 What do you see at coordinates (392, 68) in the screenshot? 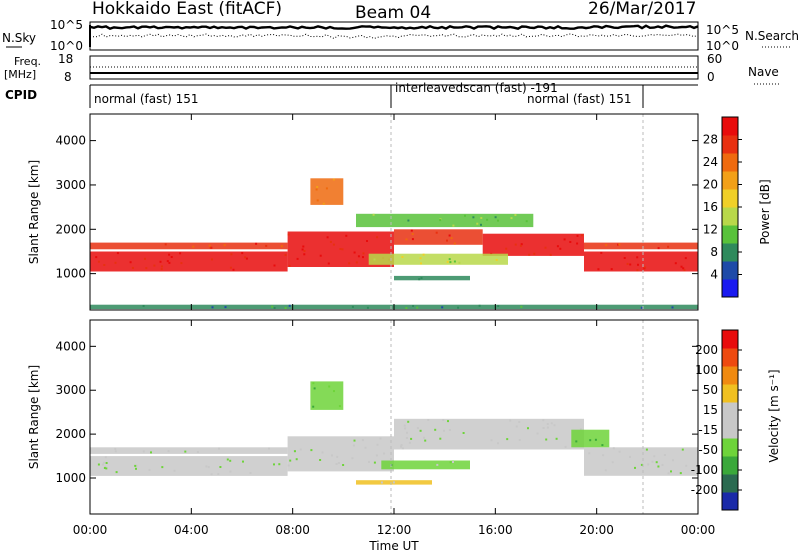
I see `freq-panel: Freq. [MHz] 18 8 60 0 Nave` at bounding box center [392, 68].